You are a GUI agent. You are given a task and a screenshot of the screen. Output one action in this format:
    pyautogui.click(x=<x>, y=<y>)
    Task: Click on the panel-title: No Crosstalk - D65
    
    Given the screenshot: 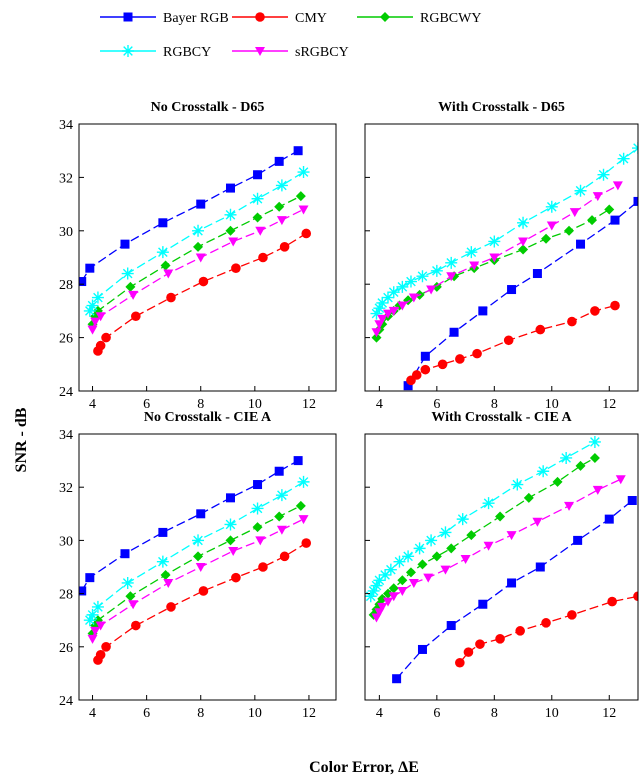 What is the action you would take?
    pyautogui.click(x=208, y=107)
    